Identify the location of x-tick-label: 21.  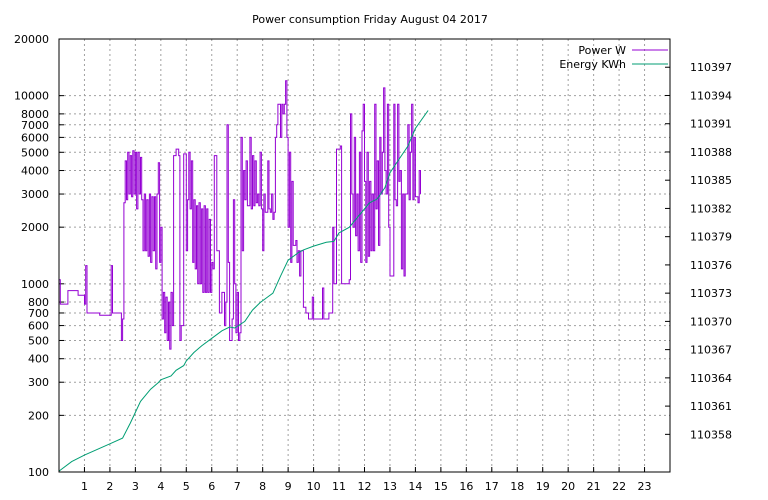
(594, 486).